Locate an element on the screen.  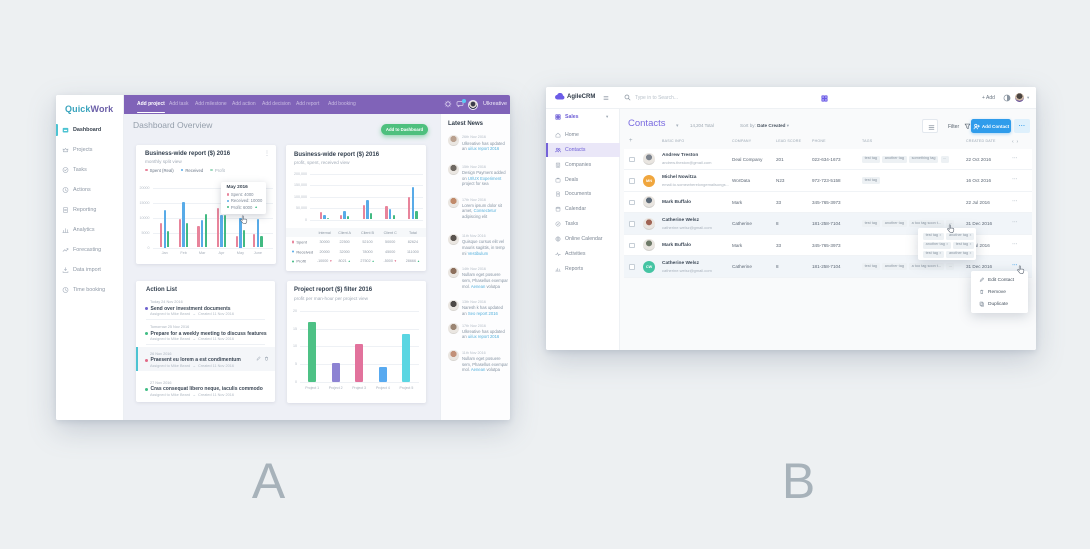
sidebar-item-dashboard: Dashboard is located at coordinates (90, 130).